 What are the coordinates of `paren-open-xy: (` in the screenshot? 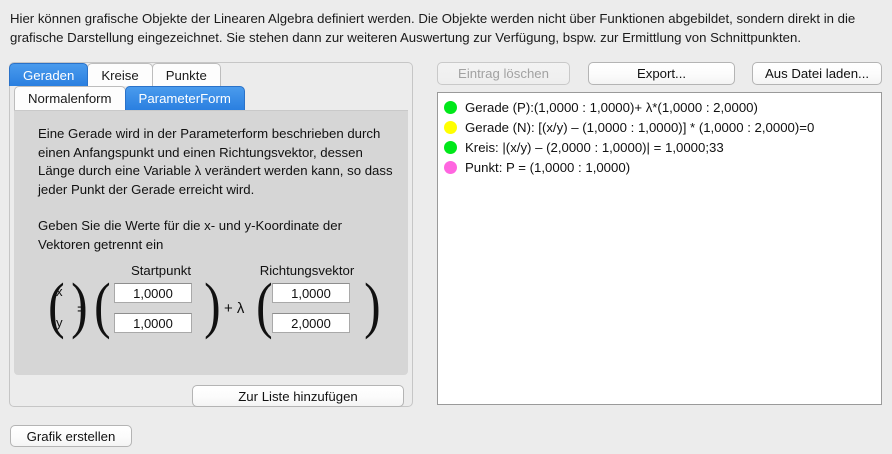 It's located at (56, 306).